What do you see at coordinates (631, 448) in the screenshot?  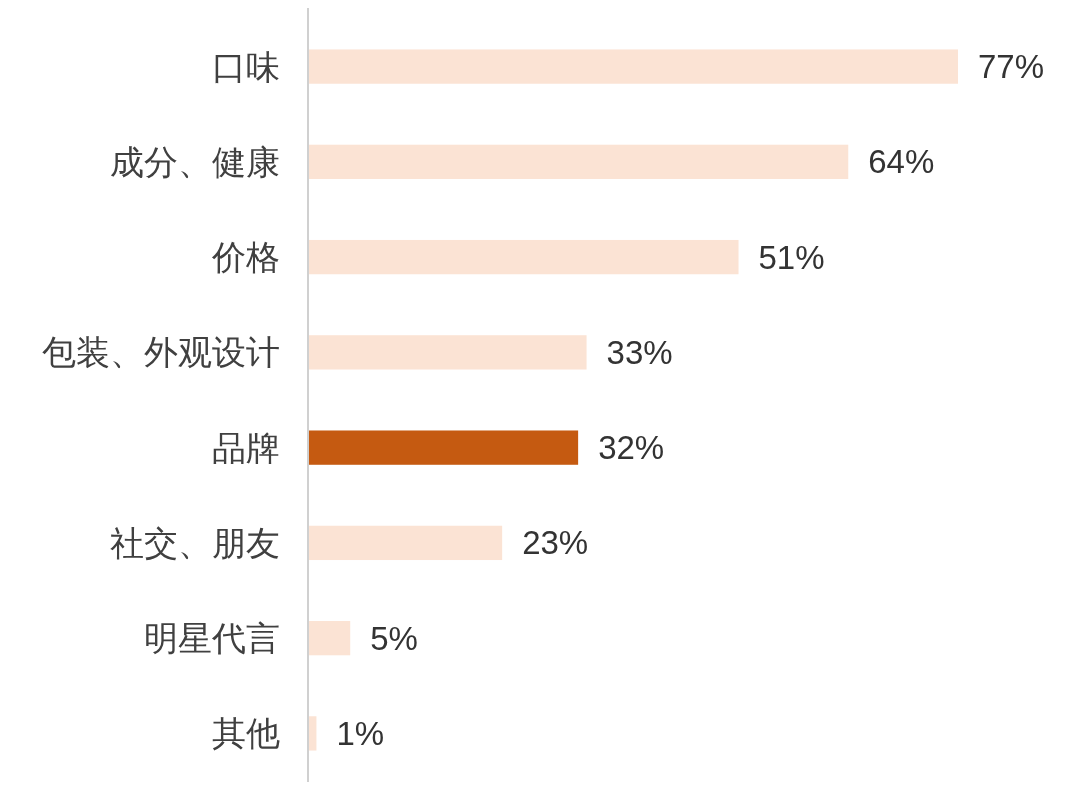 I see `data-label: 32%` at bounding box center [631, 448].